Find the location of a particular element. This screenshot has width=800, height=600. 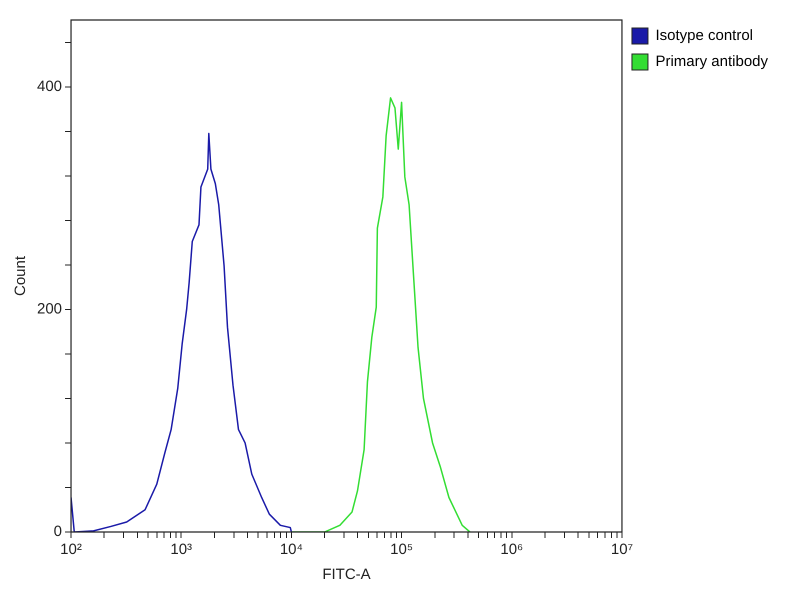

x-tick-label: 10⁷ is located at coordinates (622, 549).